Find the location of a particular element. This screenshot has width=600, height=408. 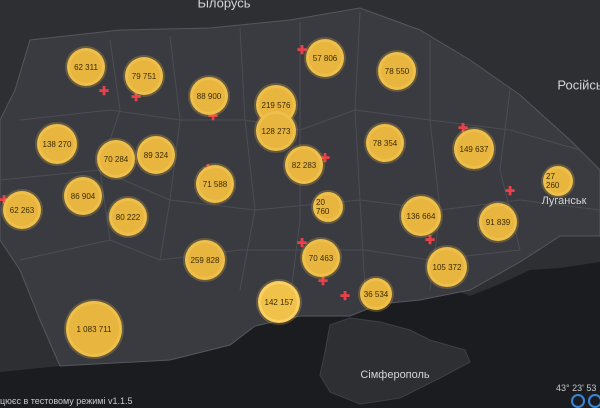

region-case-bubble: 86 904 is located at coordinates (83, 196).